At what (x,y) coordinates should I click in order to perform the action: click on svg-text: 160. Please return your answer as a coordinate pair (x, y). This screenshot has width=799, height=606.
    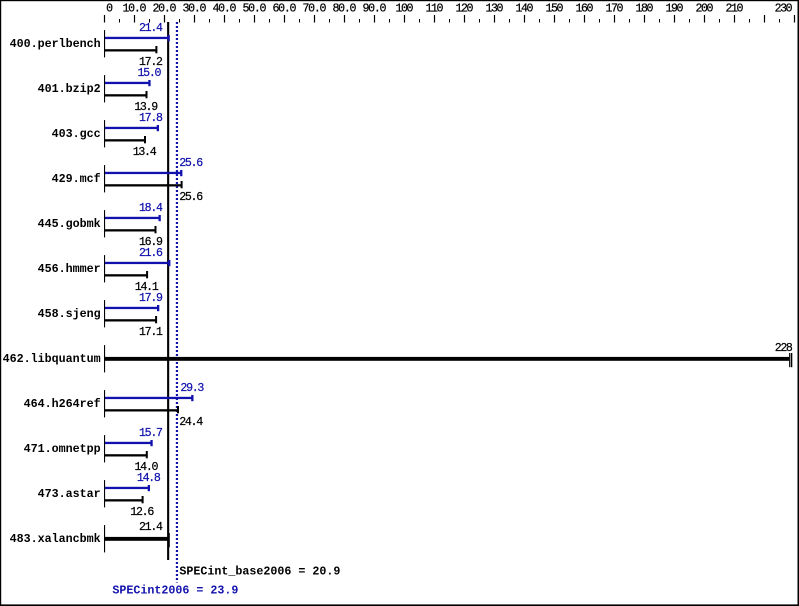
    Looking at the image, I should click on (585, 8).